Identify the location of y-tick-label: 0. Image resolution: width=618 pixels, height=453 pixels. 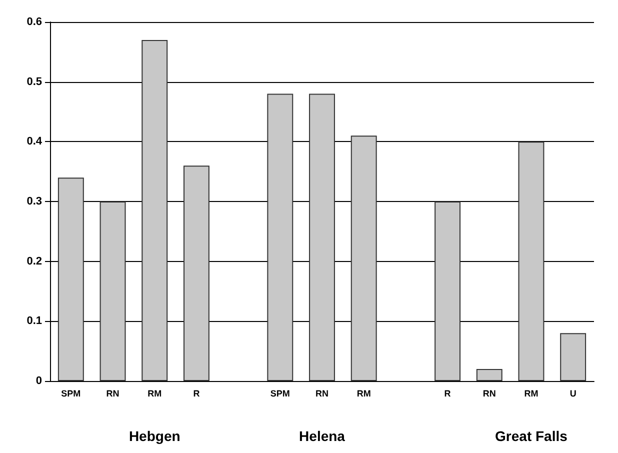
(39, 381).